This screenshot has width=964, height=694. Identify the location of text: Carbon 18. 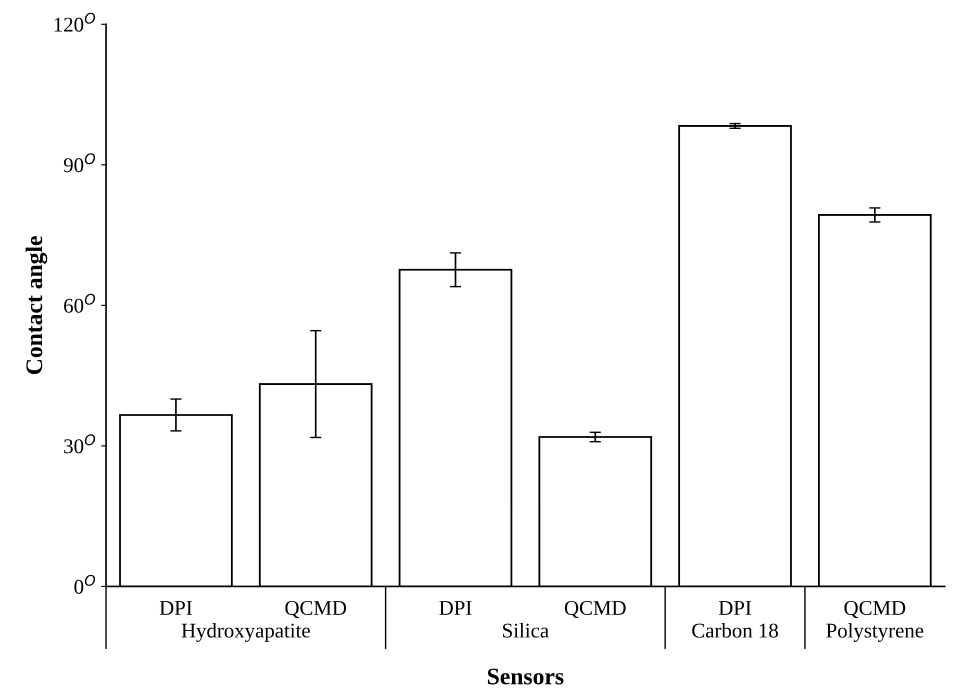
(735, 630).